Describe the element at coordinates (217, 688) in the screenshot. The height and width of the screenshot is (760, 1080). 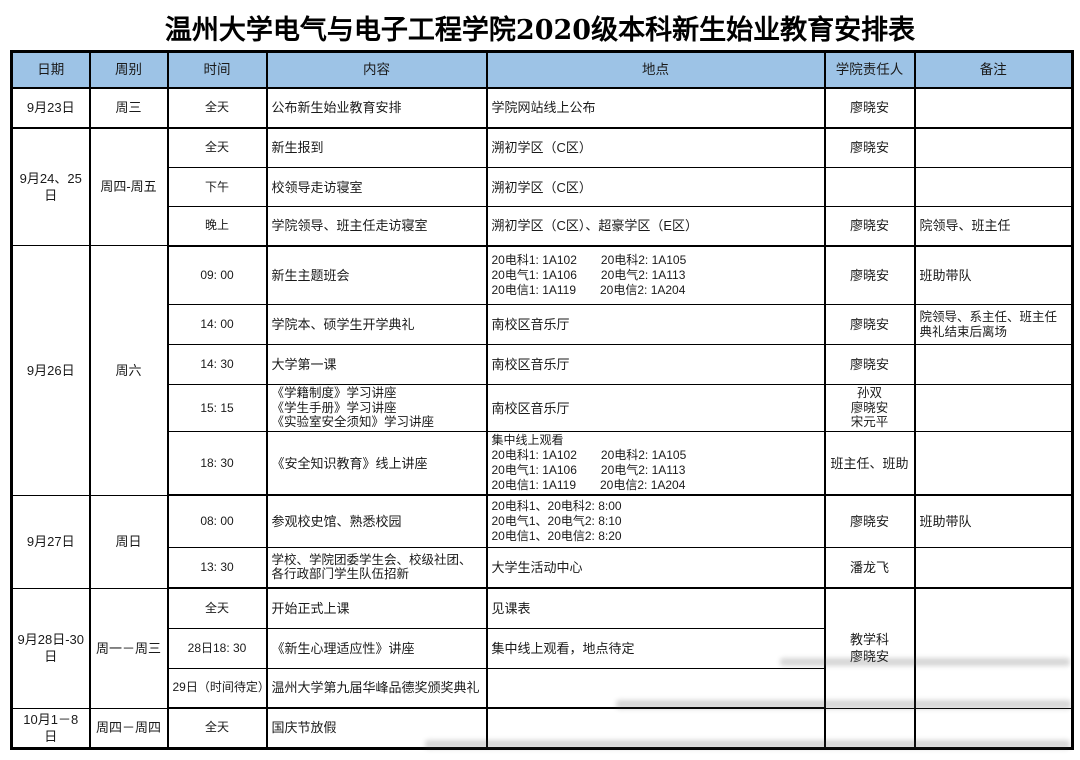
I see `time-cell: 29日（时间待定）` at that location.